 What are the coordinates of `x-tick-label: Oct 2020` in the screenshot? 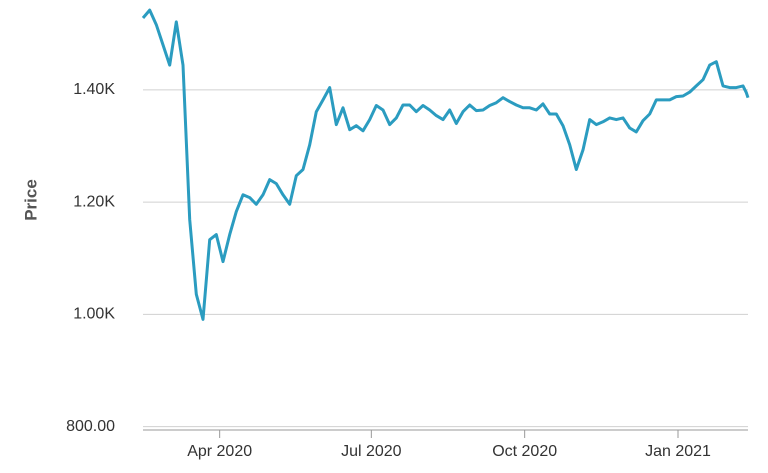 It's located at (524, 451).